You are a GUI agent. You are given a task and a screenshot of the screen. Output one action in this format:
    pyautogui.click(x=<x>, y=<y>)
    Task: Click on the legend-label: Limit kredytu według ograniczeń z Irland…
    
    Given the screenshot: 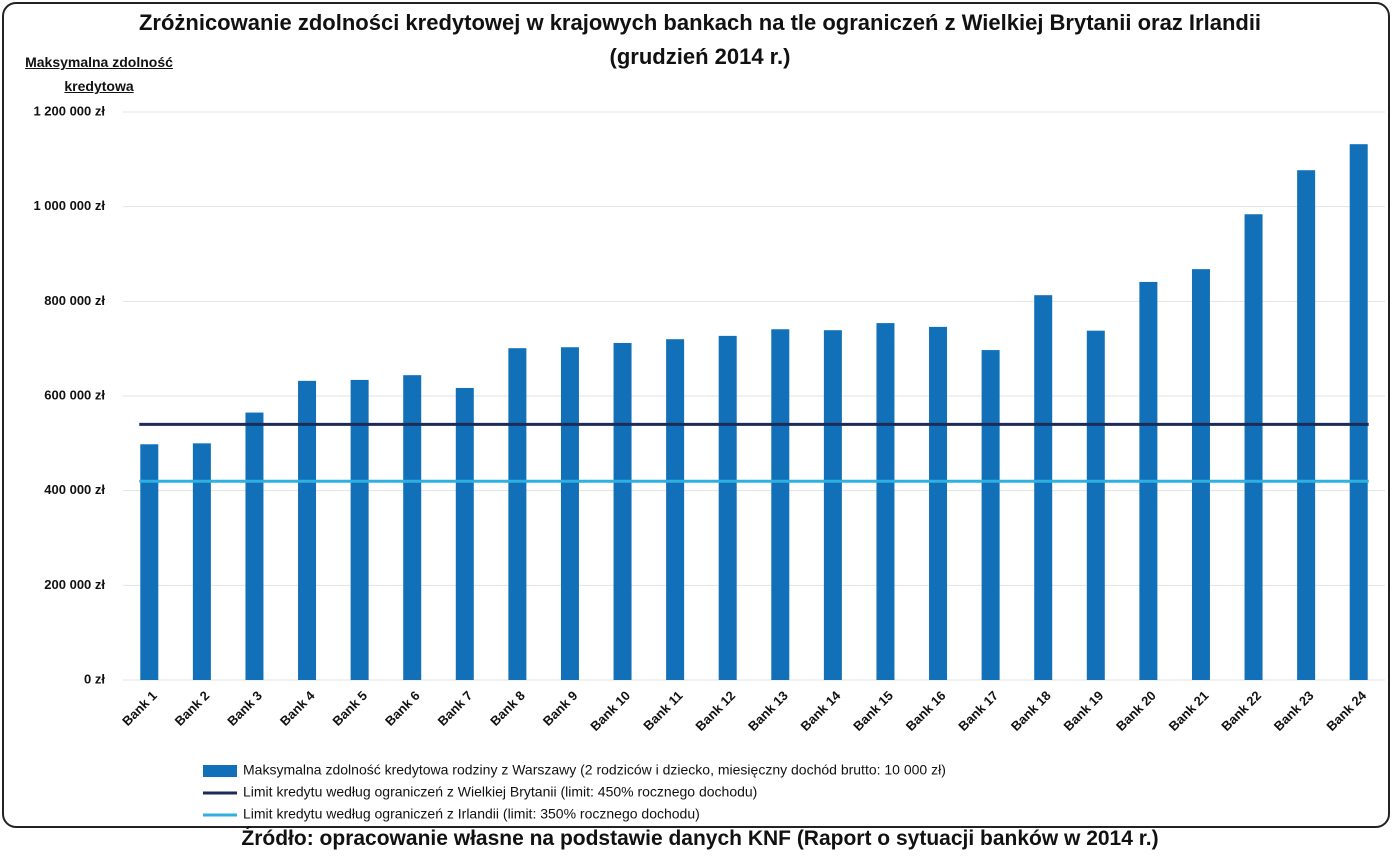 What is the action you would take?
    pyautogui.click(x=471, y=814)
    